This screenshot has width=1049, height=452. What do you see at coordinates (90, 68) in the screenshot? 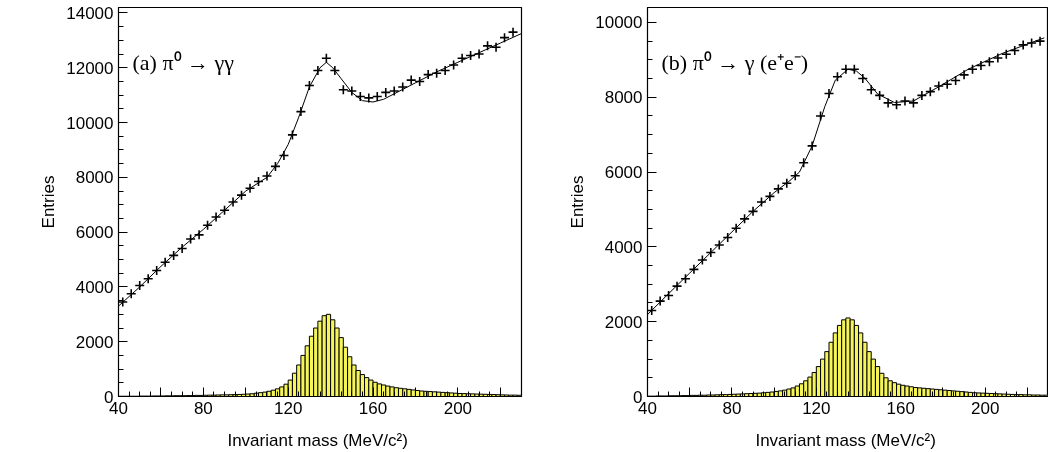
I see `y-tick-label: 12000` at bounding box center [90, 68].